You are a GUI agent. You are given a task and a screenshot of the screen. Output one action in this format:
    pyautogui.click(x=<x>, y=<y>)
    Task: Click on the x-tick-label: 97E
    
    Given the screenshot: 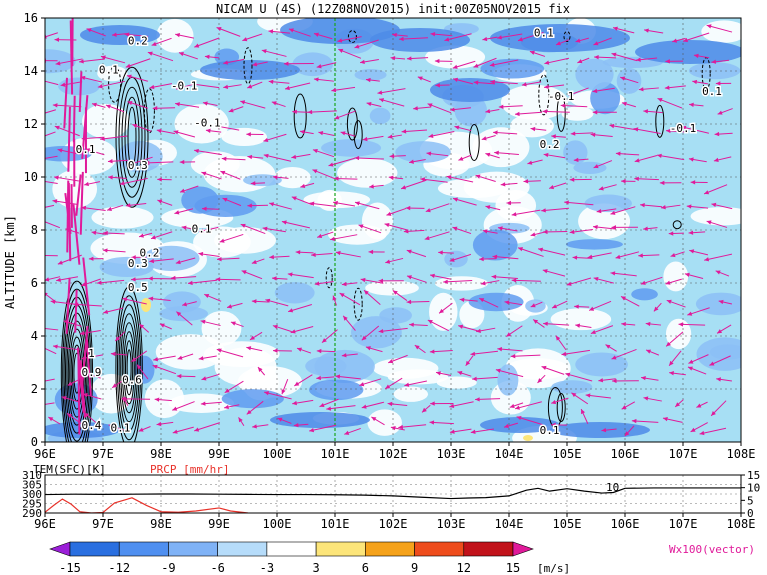 What is the action you would take?
    pyautogui.click(x=103, y=454)
    